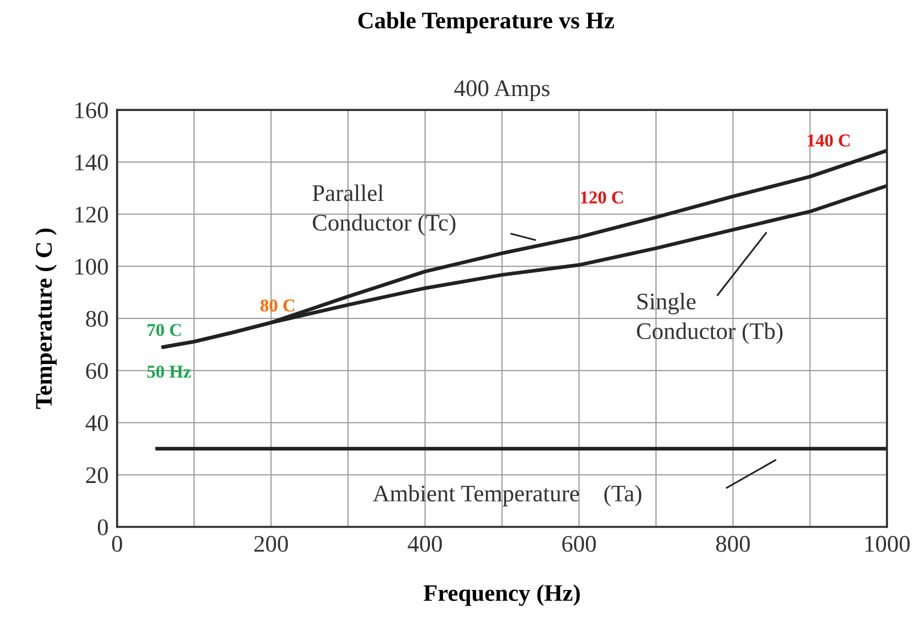 The height and width of the screenshot is (628, 922). What do you see at coordinates (117, 544) in the screenshot?
I see `x-tick-label: 0` at bounding box center [117, 544].